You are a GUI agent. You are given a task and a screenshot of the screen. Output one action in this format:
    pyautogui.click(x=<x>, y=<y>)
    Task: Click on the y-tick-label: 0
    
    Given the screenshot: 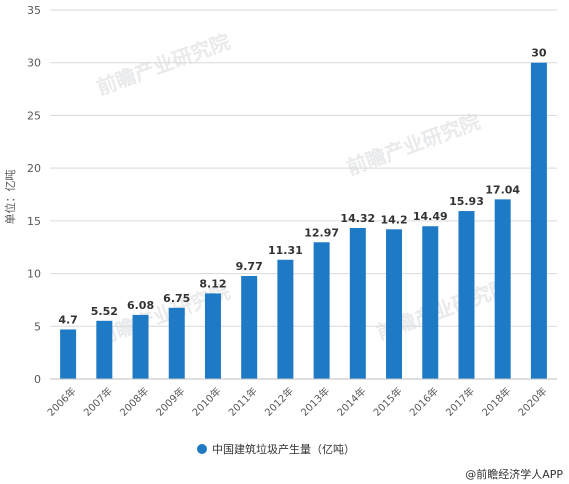 What is the action you would take?
    pyautogui.click(x=37, y=379)
    